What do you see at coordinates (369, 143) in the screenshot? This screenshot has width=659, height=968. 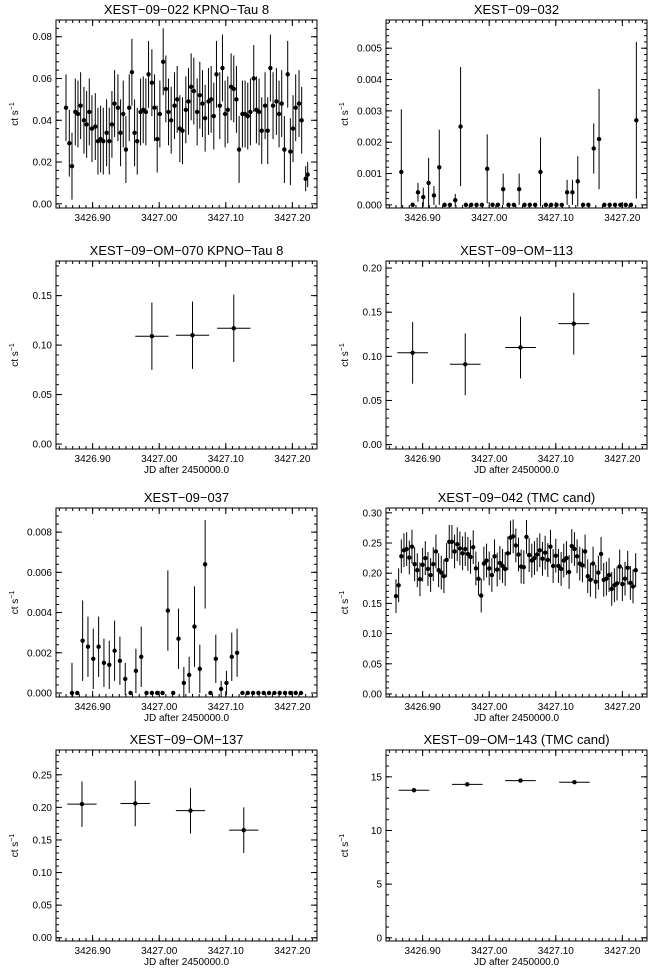 I see `y-tick-label: 0.002` at bounding box center [369, 143].